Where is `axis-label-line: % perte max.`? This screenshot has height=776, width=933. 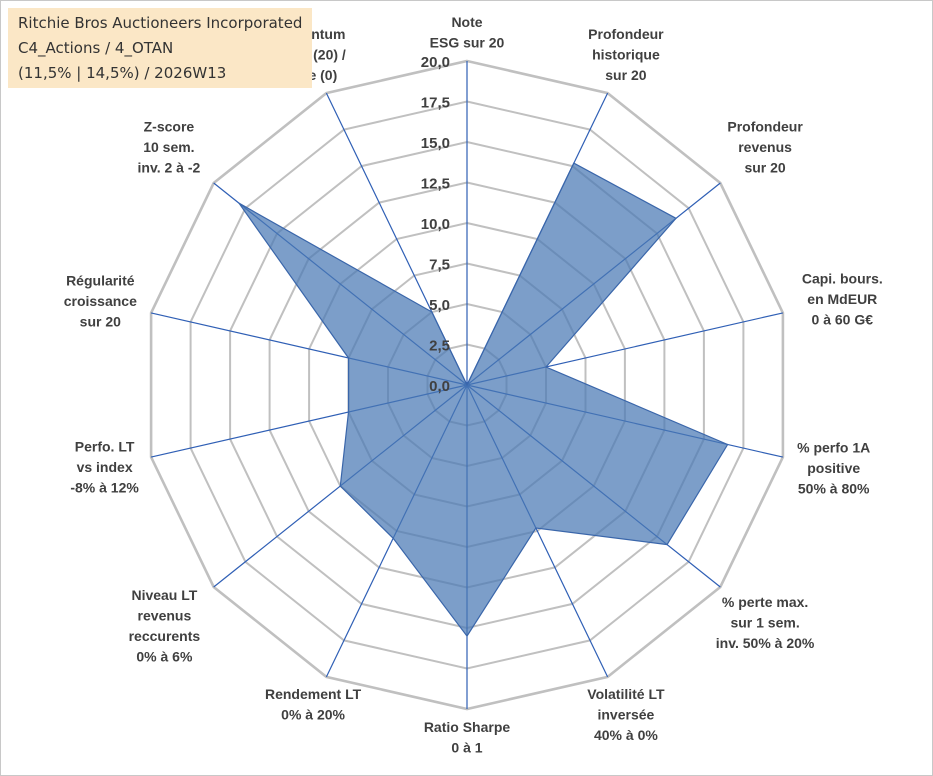
axis-label-line: % perte max. is located at coordinates (765, 602).